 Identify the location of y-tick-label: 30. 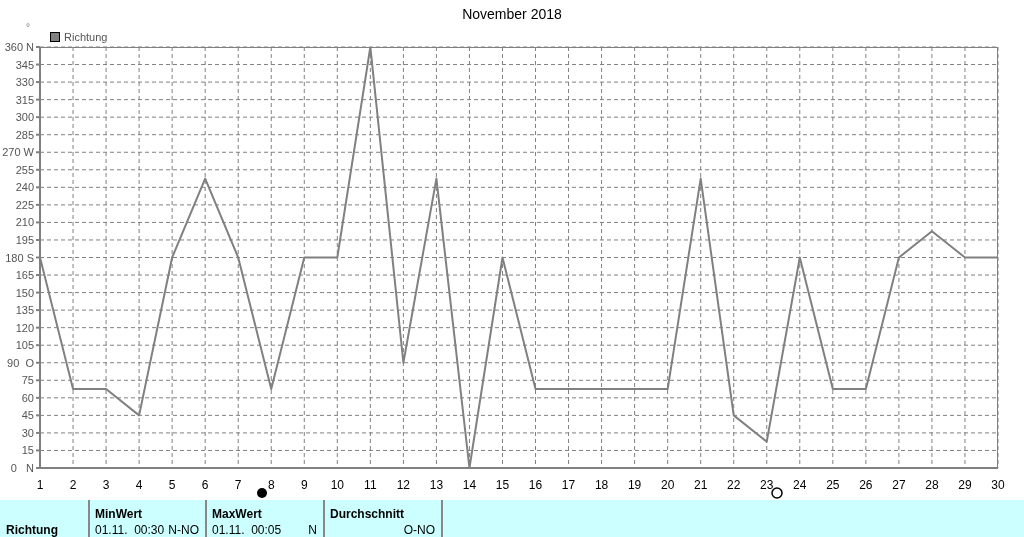
(27, 432).